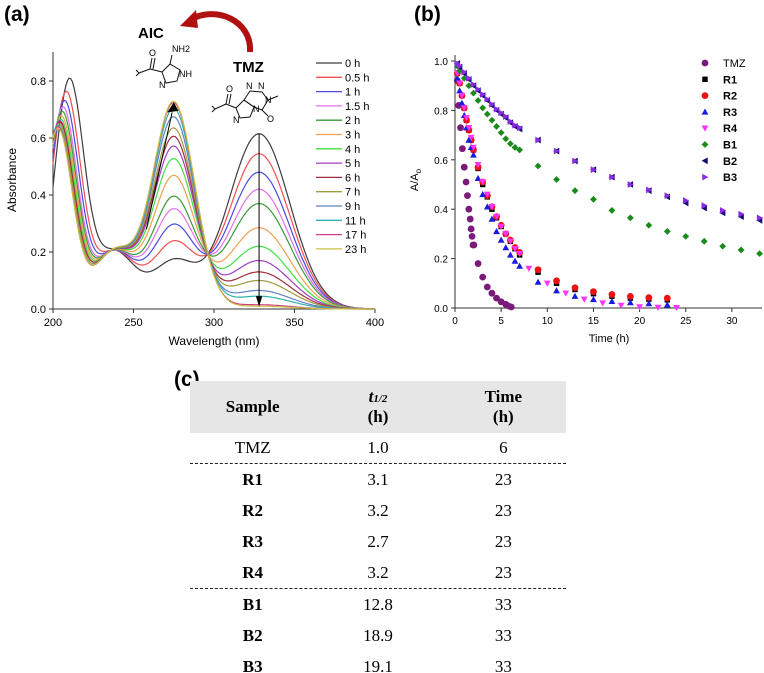  I want to click on aic-nh2-label: NH2, so click(181, 49).